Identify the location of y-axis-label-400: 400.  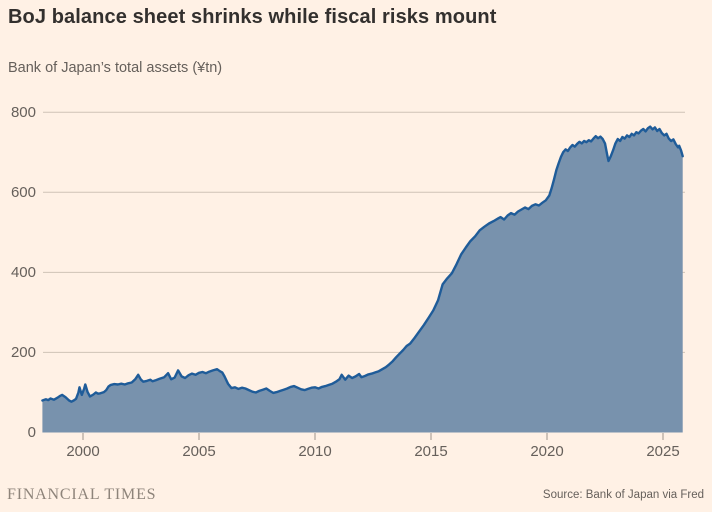
(23, 272).